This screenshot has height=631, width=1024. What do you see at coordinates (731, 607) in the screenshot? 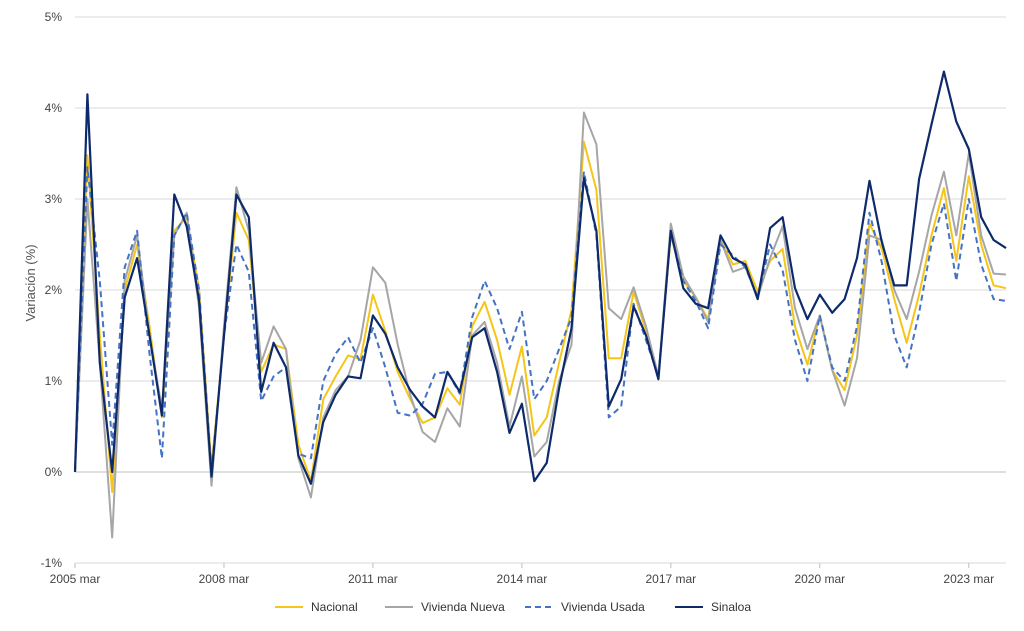
I see `legend-label: Sinaloa` at bounding box center [731, 607].